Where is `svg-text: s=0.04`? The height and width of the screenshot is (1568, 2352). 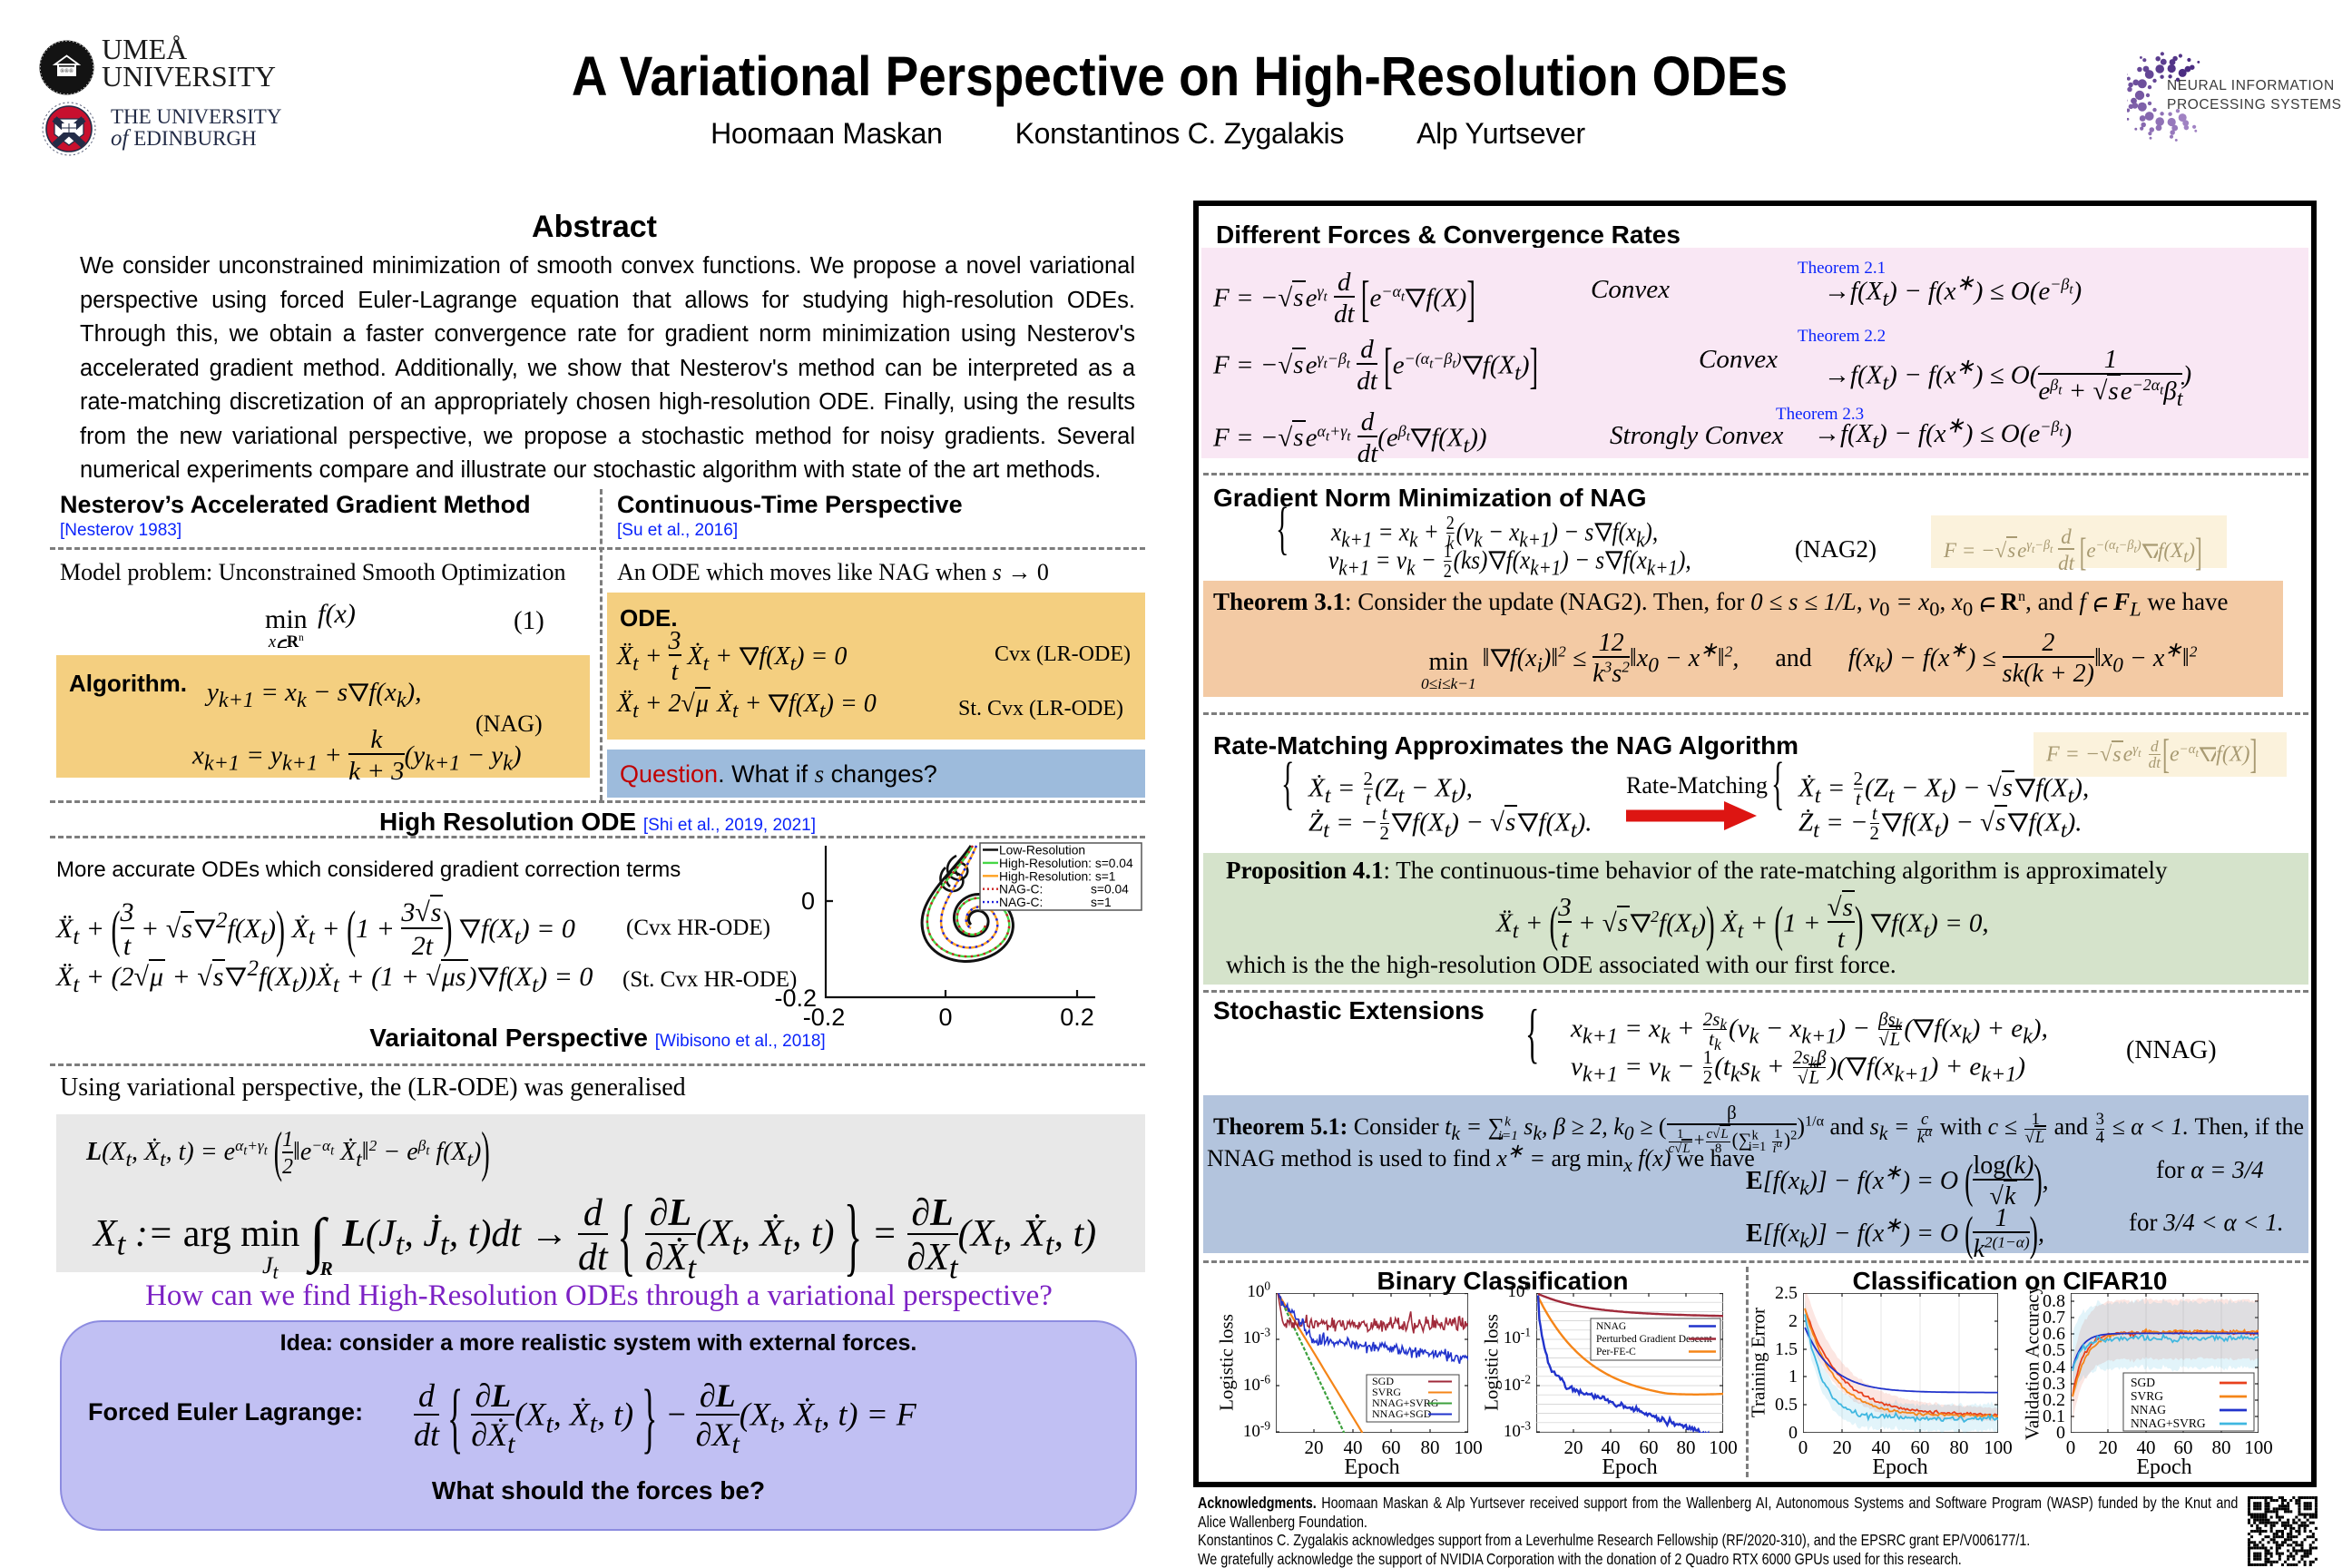 svg-text: s=0.04 is located at coordinates (1110, 890).